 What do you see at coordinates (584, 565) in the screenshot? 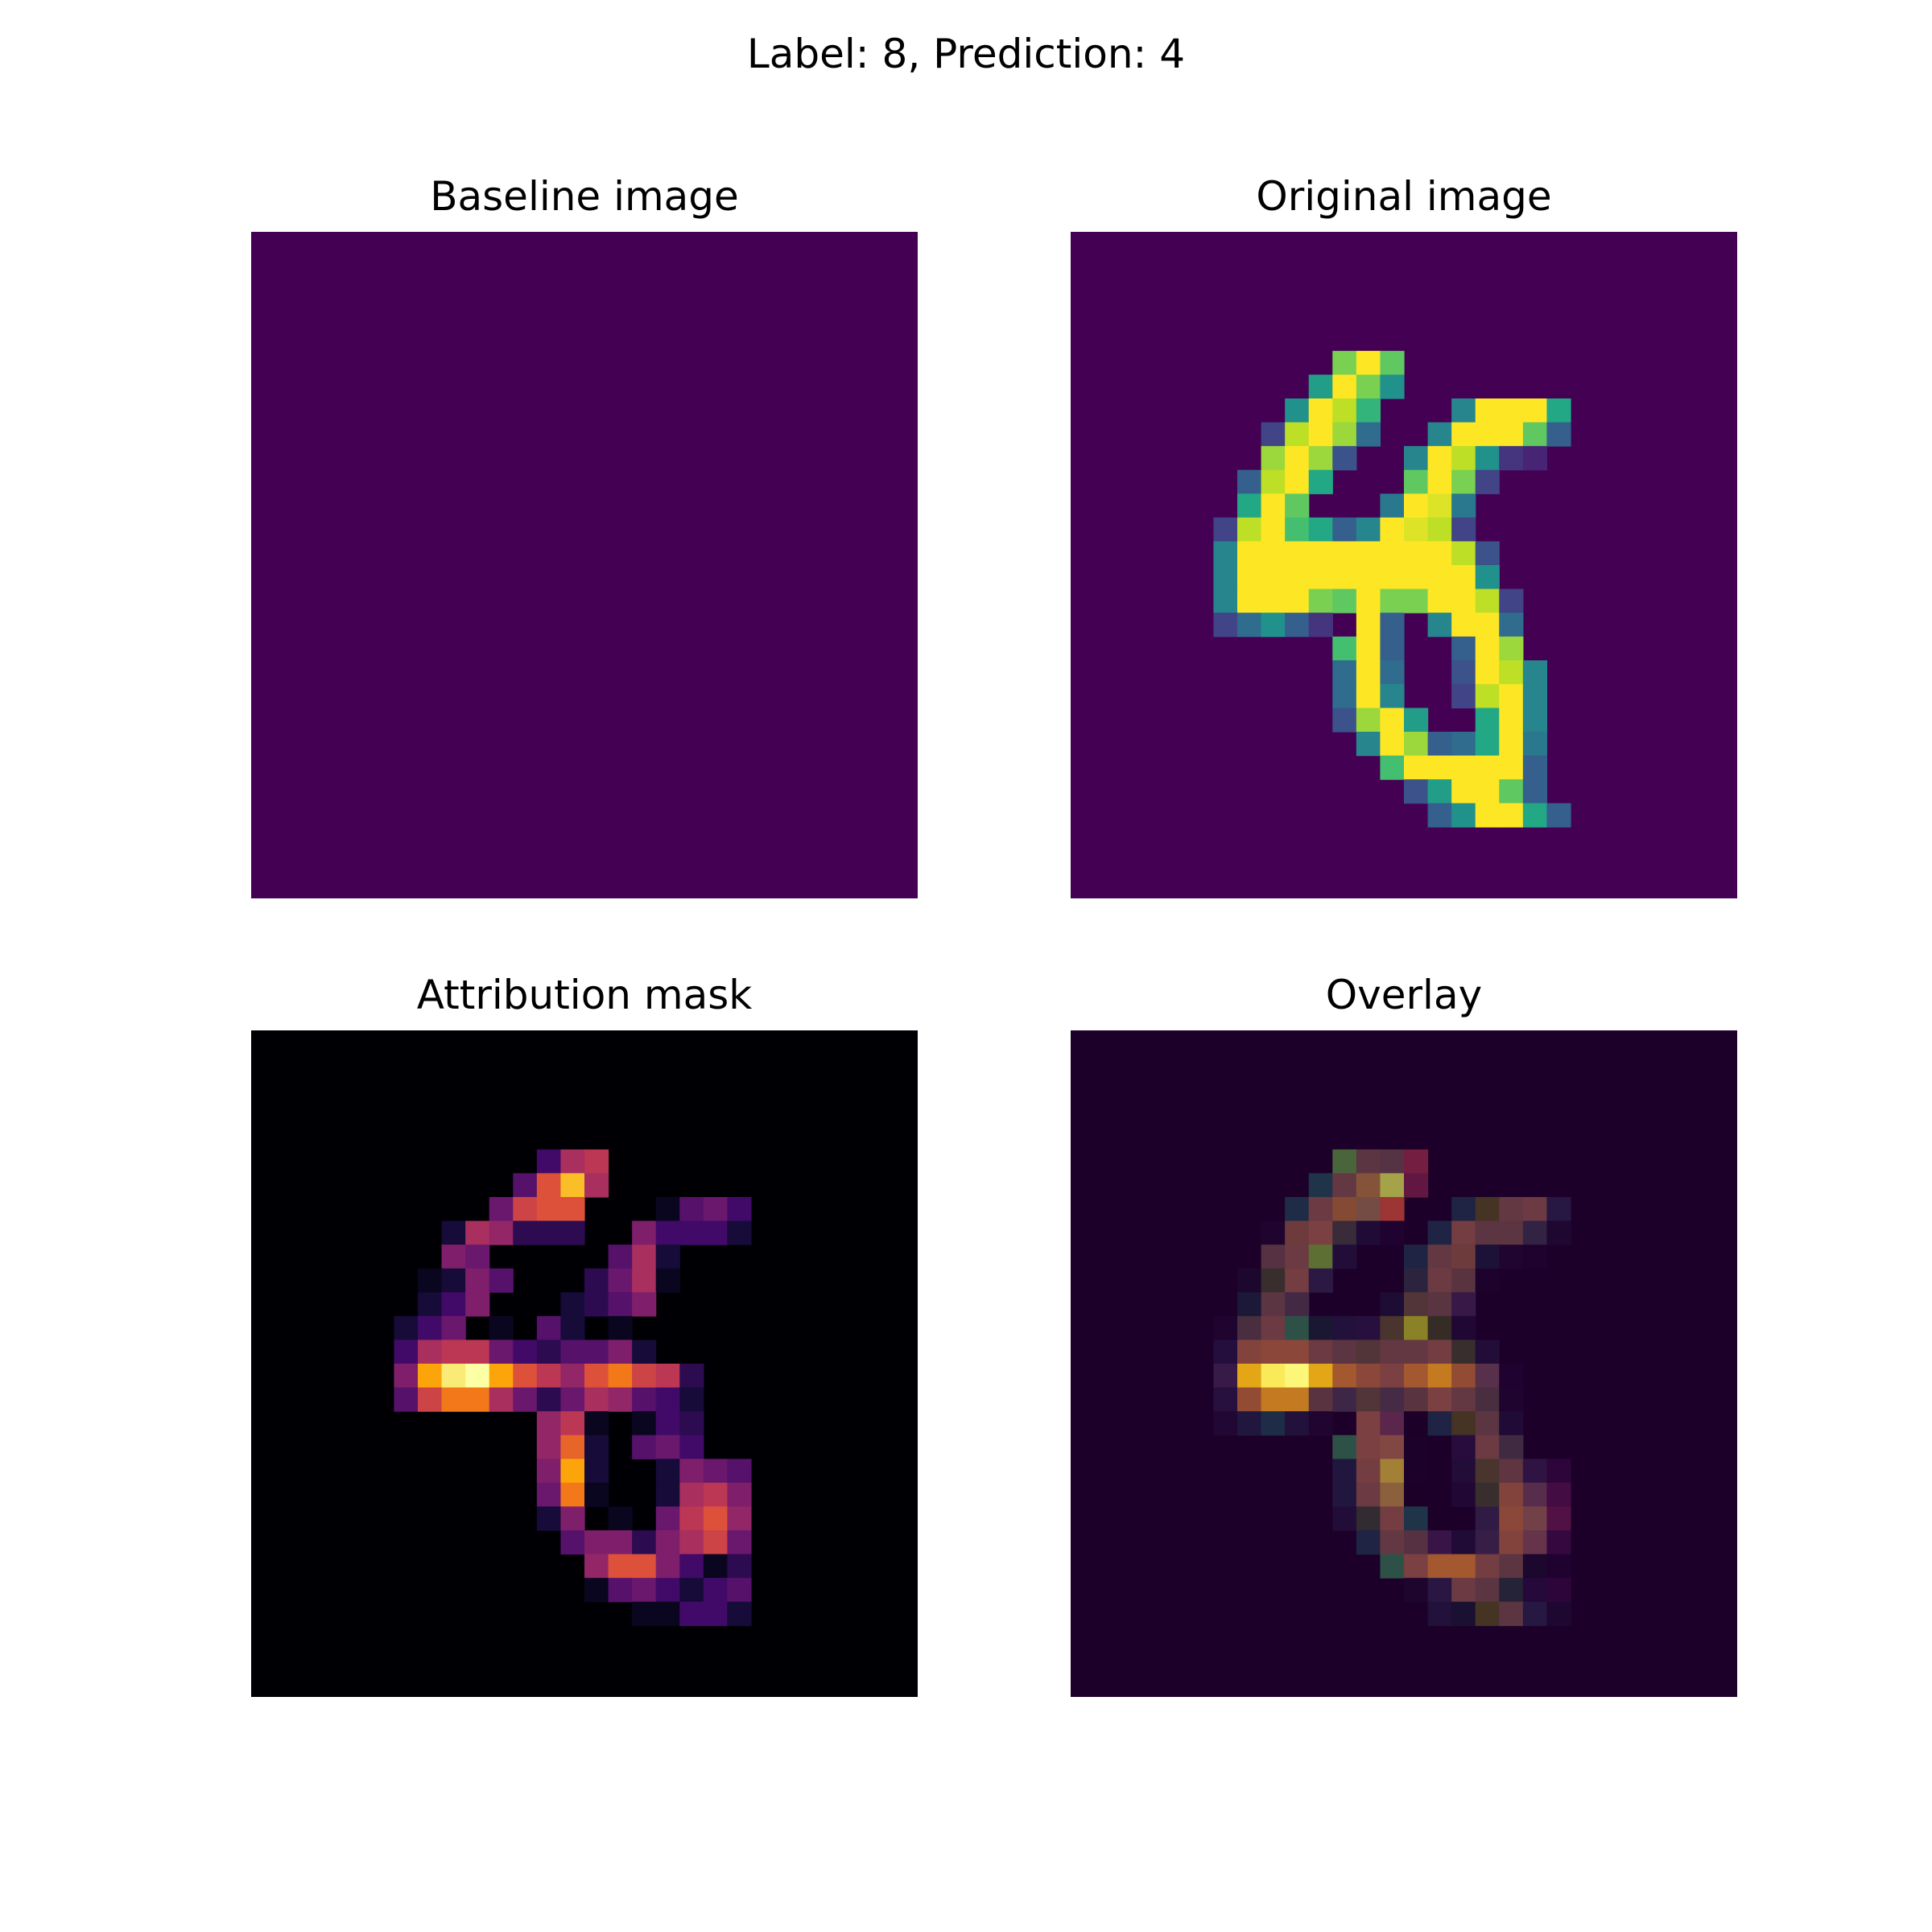
I see `baseline-heatmap` at bounding box center [584, 565].